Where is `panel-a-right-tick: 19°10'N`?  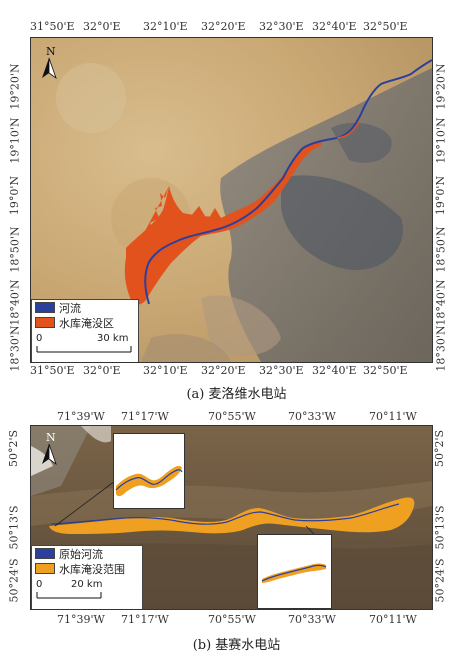
panel-a-right-tick: 19°10'N is located at coordinates (441, 140).